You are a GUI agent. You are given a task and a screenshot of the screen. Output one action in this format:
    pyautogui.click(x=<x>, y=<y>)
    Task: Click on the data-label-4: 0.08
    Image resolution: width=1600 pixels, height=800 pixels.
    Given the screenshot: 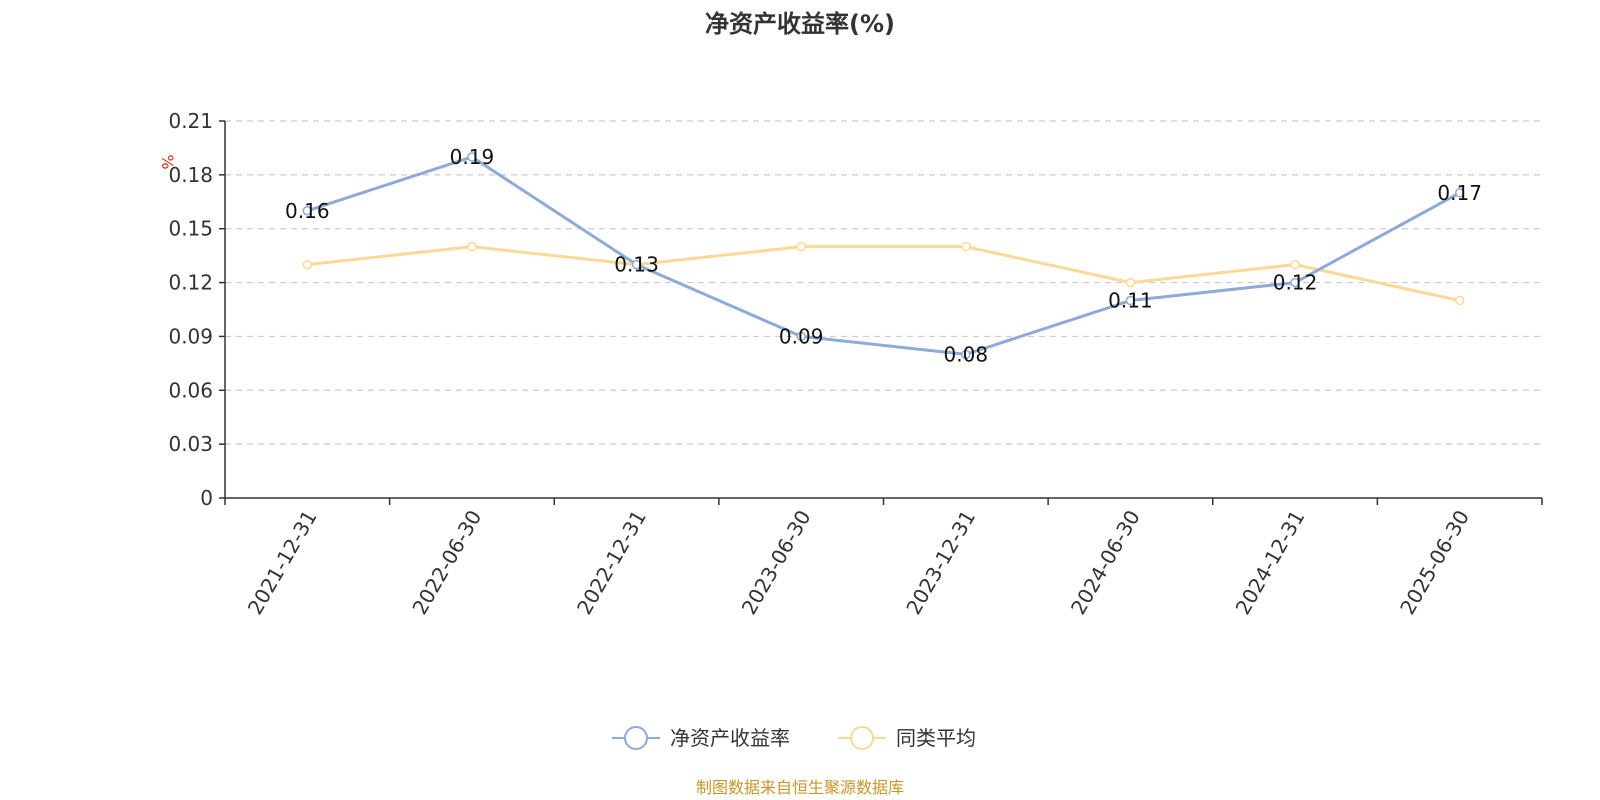 What is the action you would take?
    pyautogui.click(x=966, y=354)
    